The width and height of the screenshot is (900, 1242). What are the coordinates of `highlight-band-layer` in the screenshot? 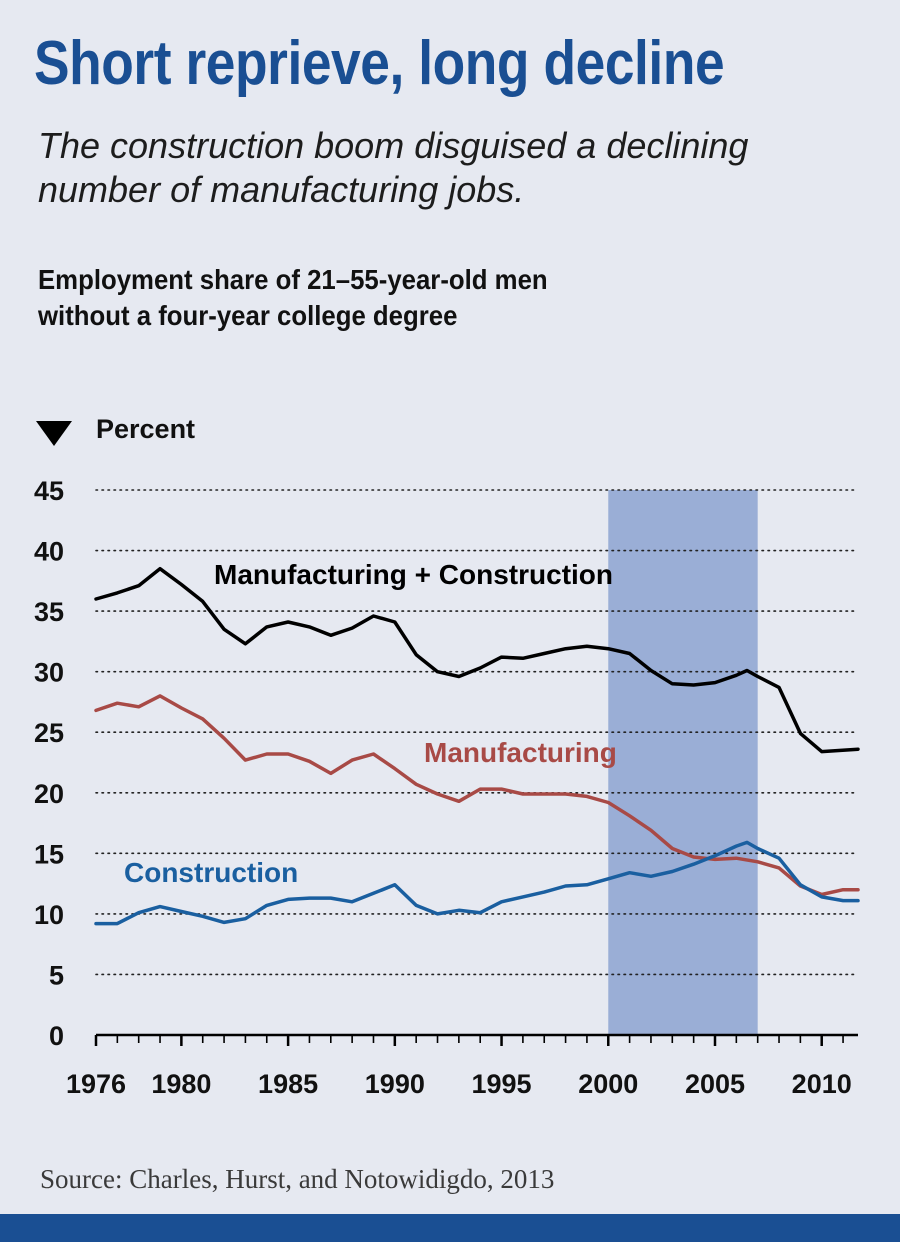 It's located at (683, 762).